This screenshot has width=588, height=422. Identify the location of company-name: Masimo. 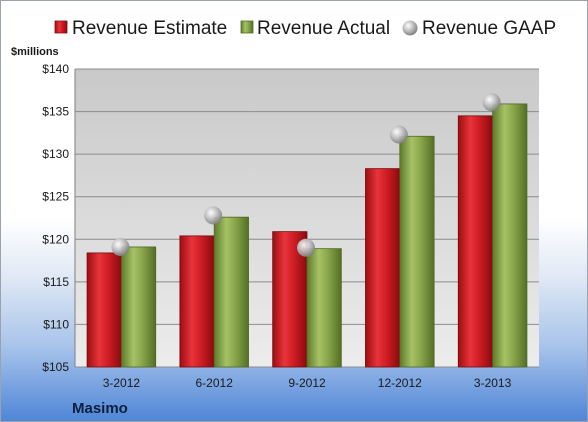
(100, 408).